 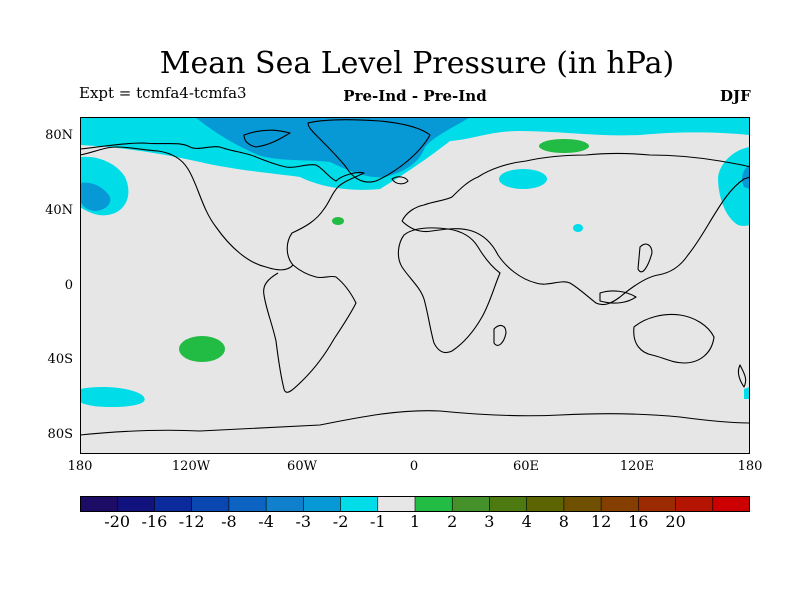 What do you see at coordinates (575, 187) in the screenshot?
I see `eurasia-north-coast` at bounding box center [575, 187].